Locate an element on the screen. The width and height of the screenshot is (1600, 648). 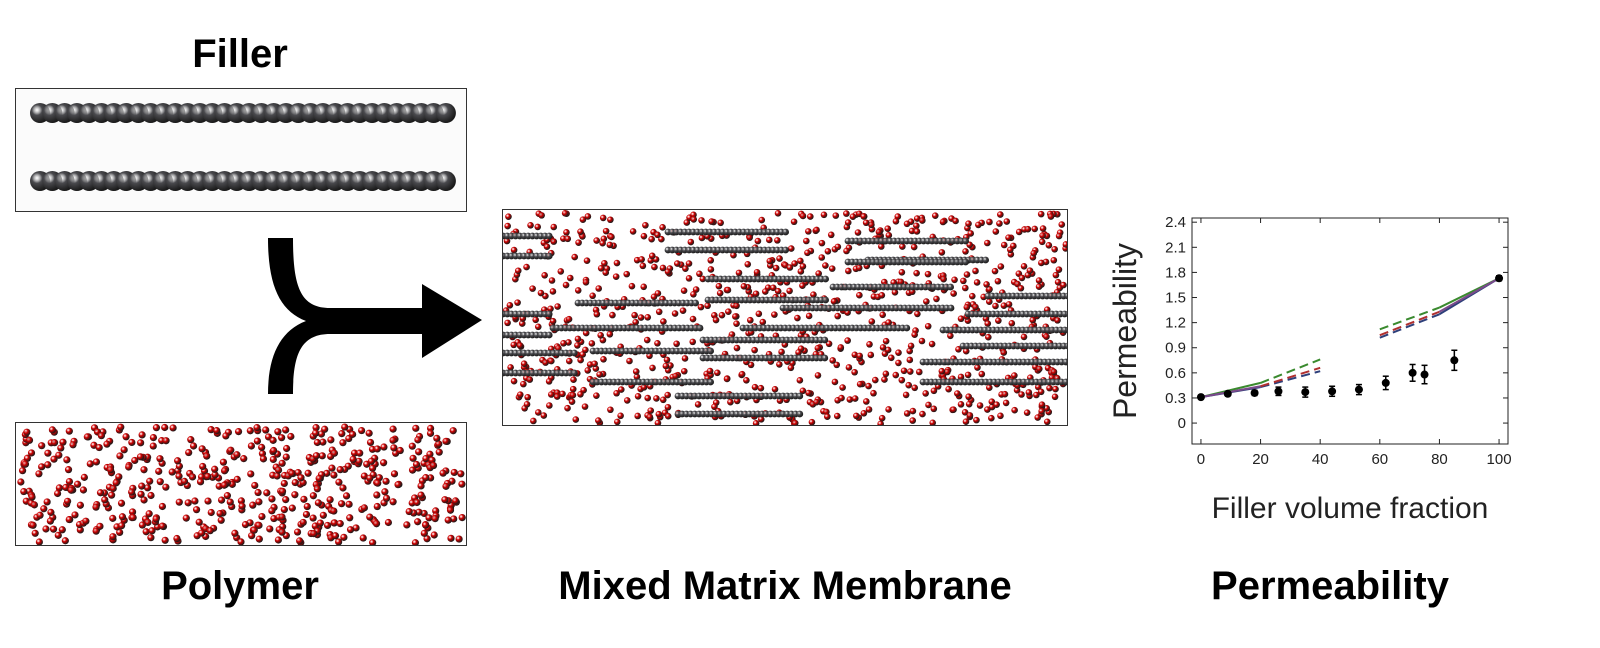
y-tick-label: 0.3 is located at coordinates (1175, 398).